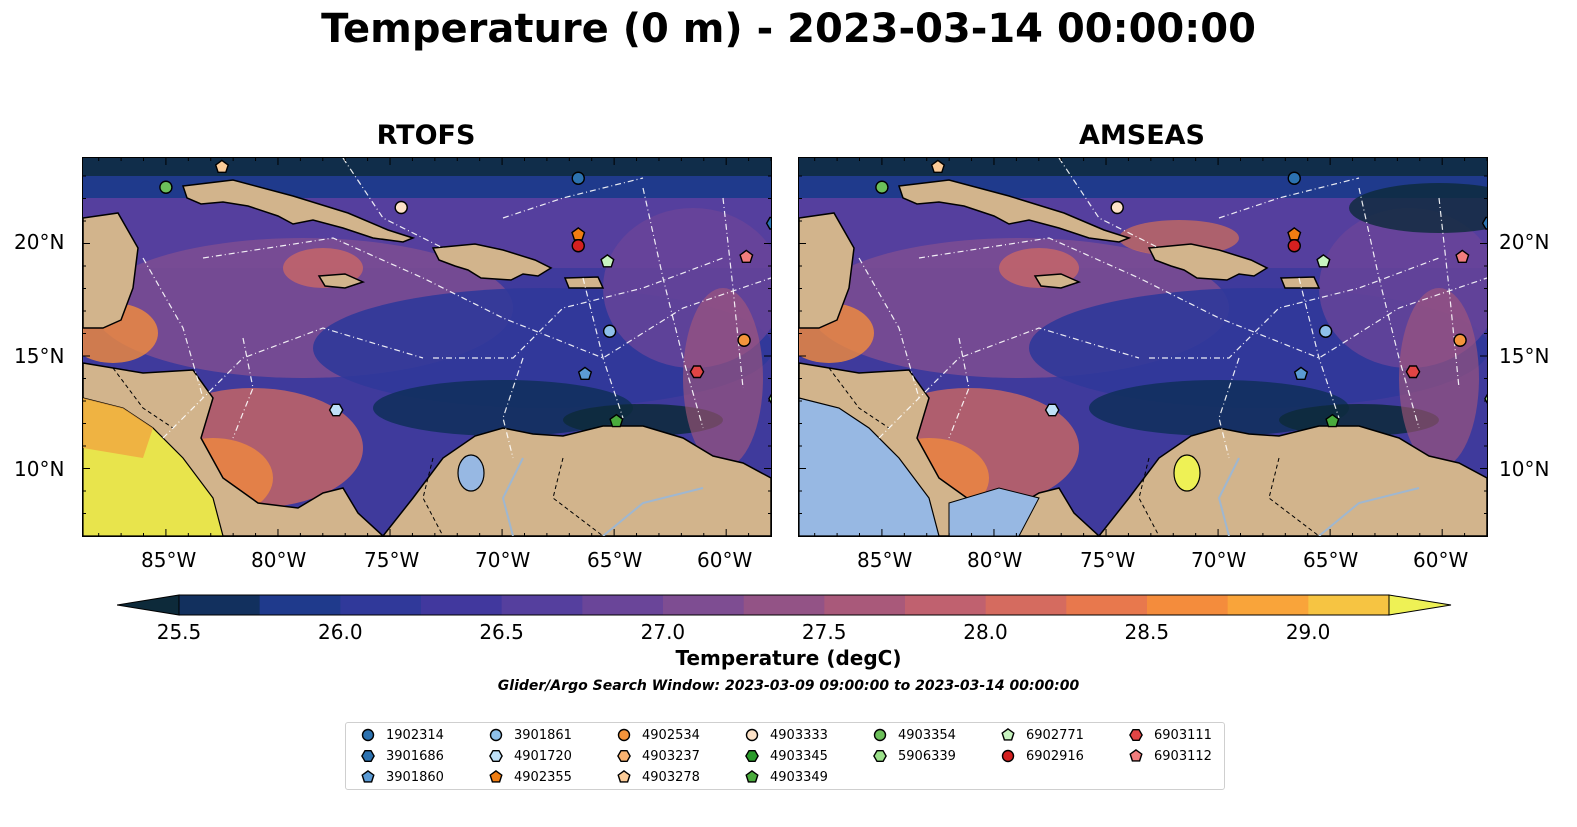 Image resolution: width=1577 pixels, height=827 pixels. I want to click on legend-item-5906339: 5906339, so click(914, 756).